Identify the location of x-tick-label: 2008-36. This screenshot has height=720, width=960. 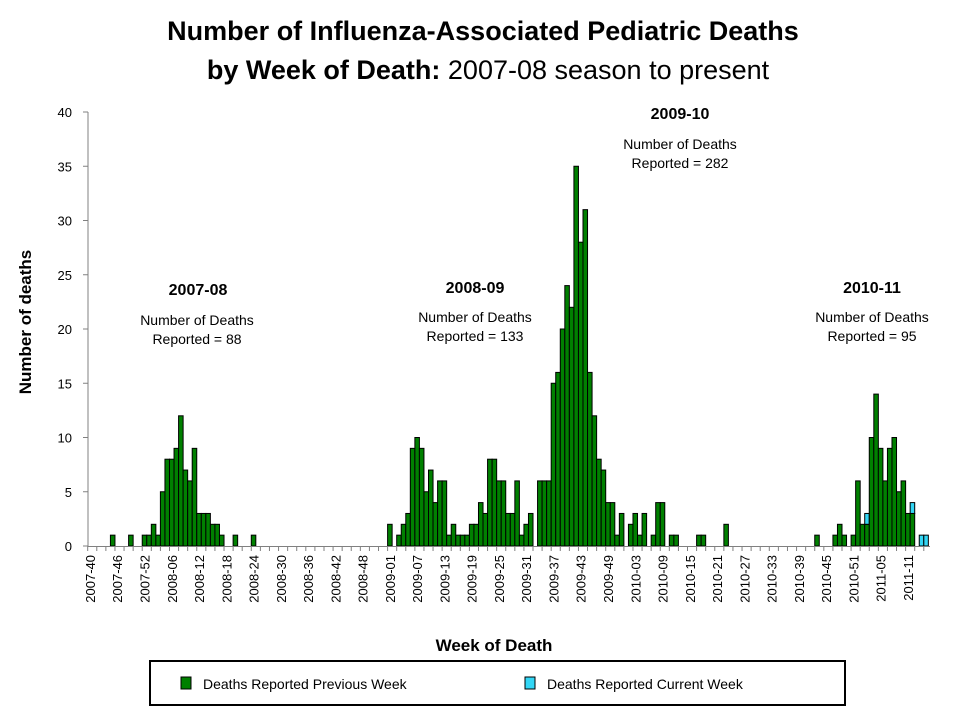
(308, 579).